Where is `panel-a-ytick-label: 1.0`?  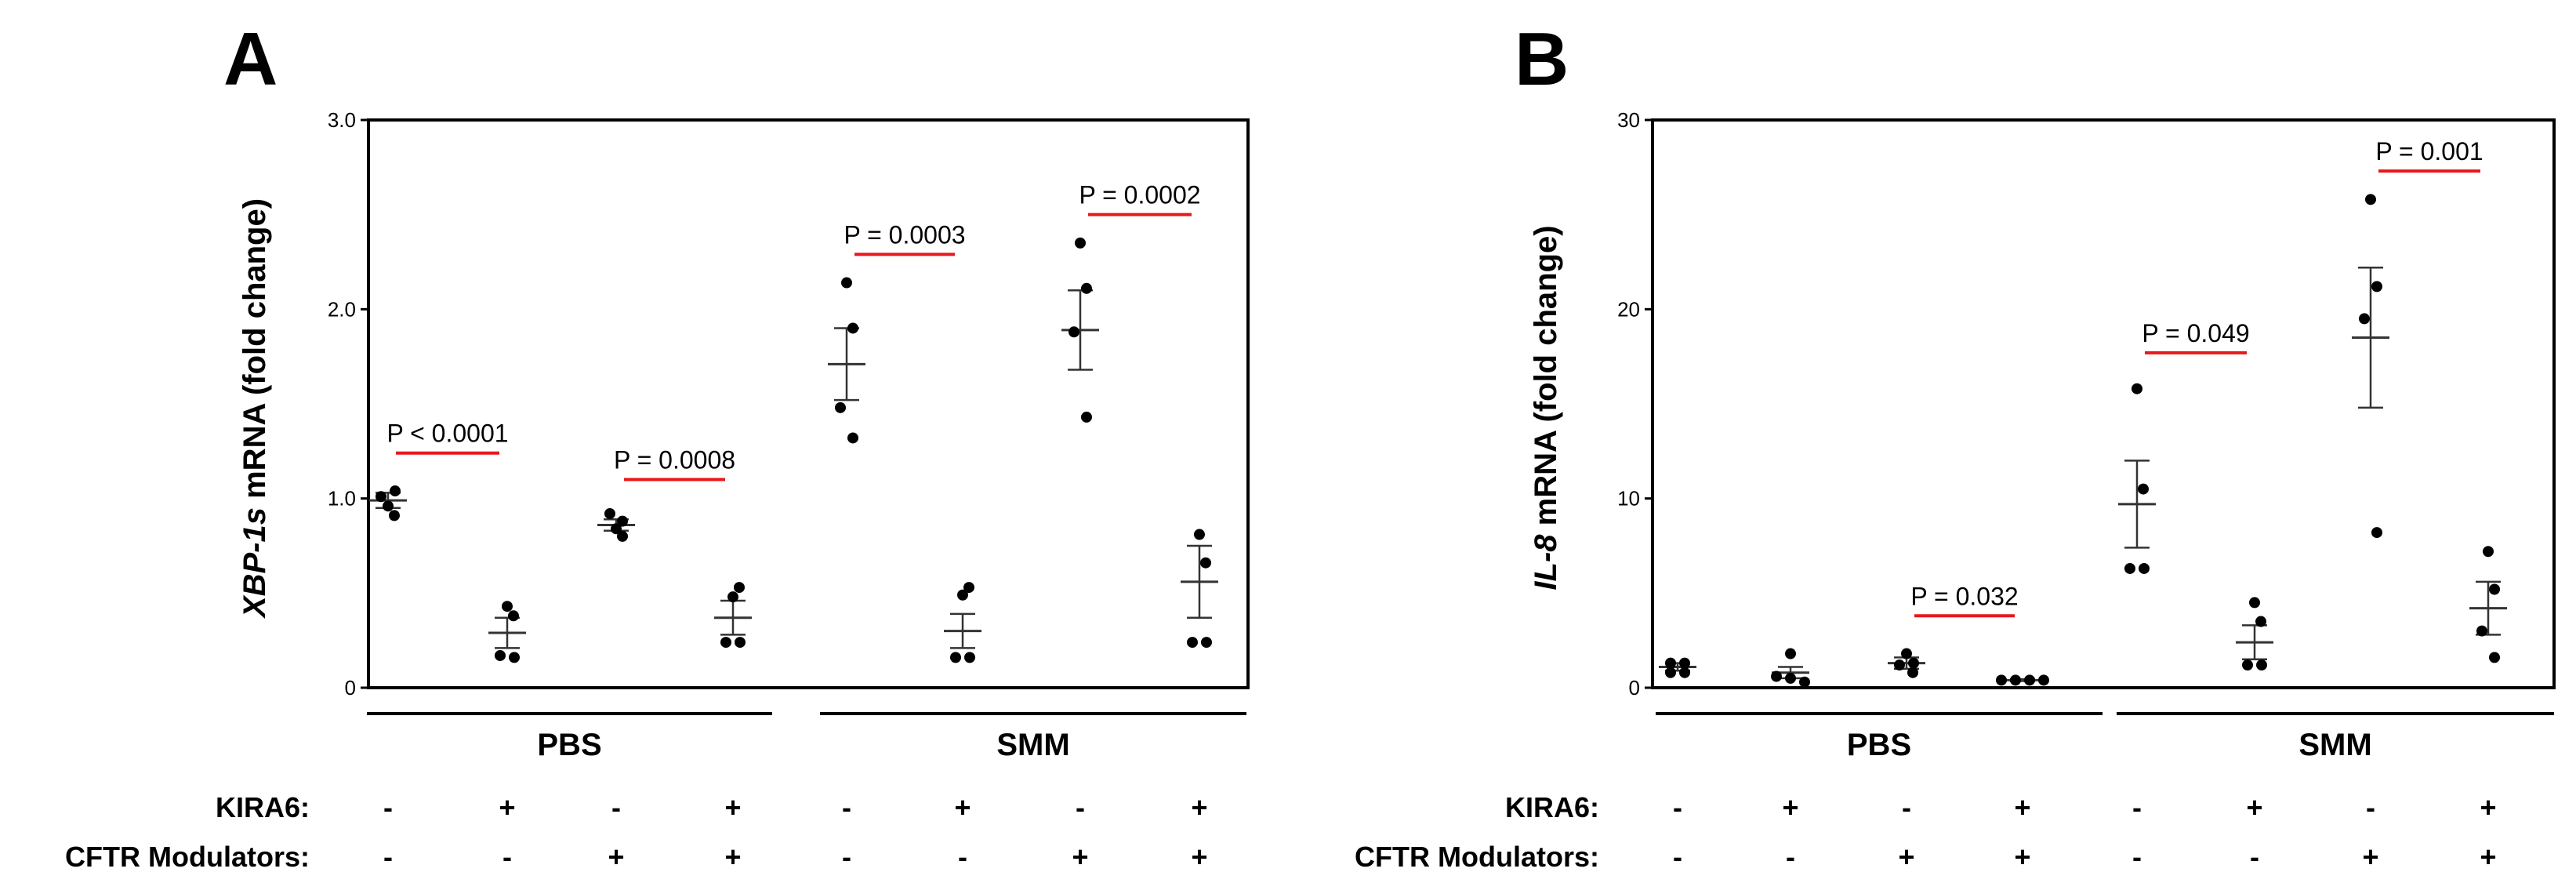
panel-a-ytick-label: 1.0 is located at coordinates (342, 499).